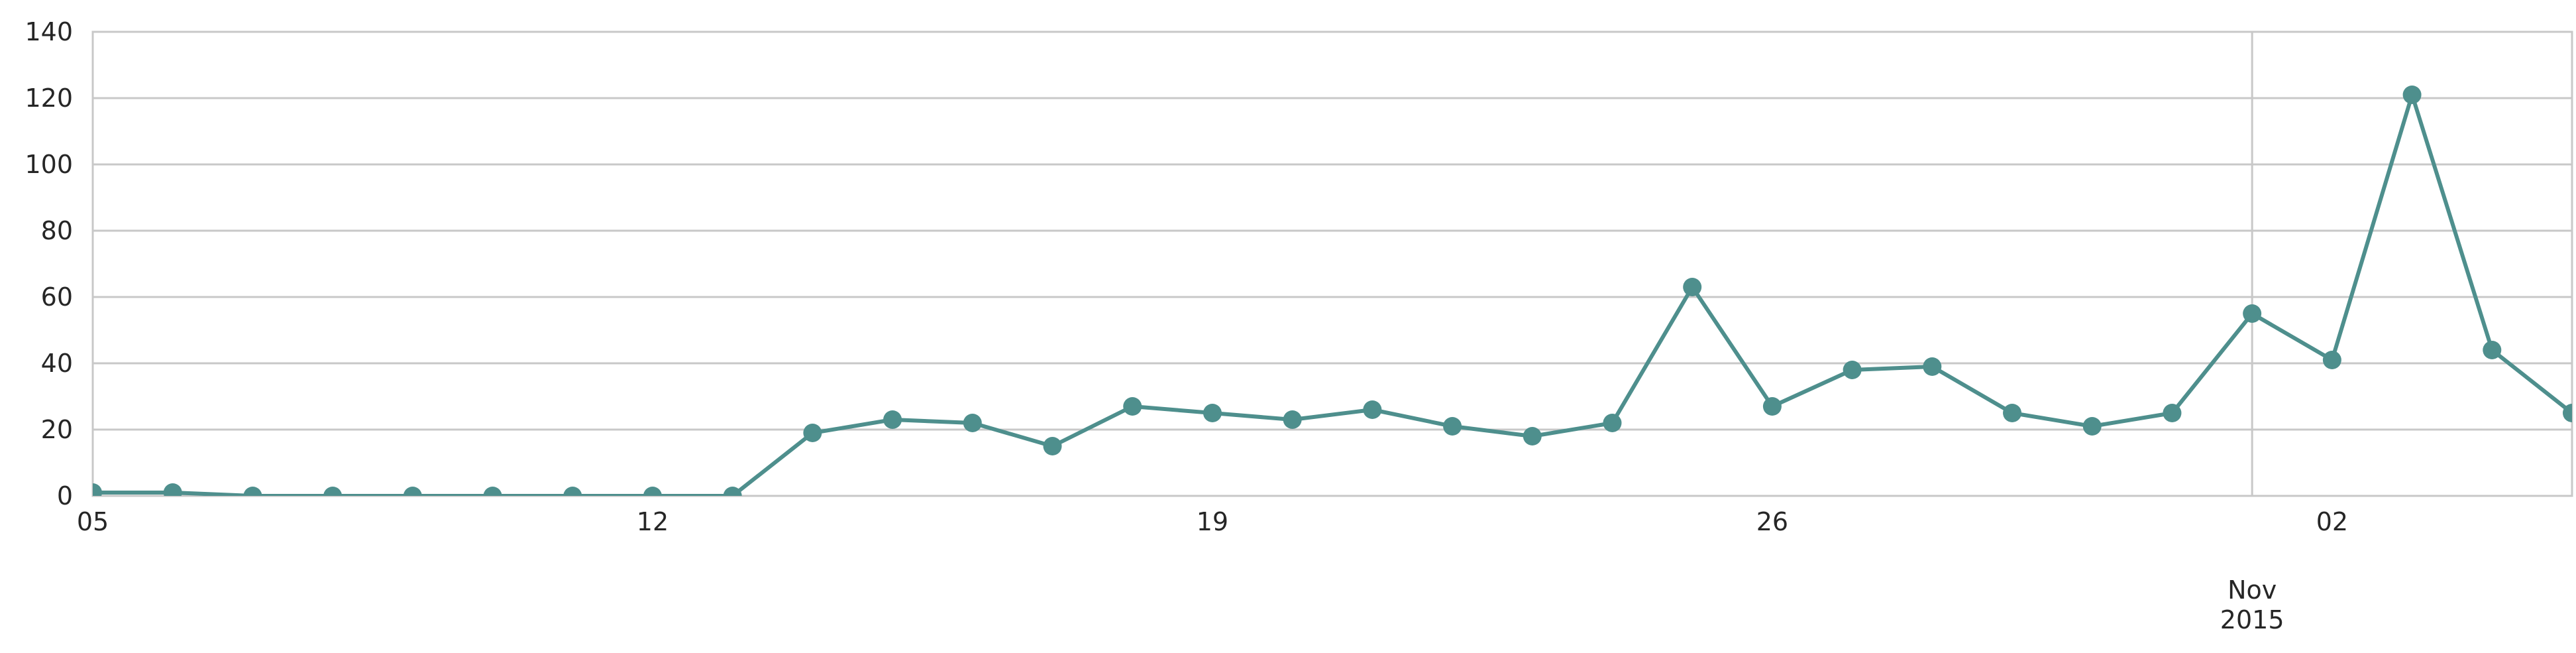  What do you see at coordinates (57, 363) in the screenshot?
I see `y-tick-label: 40` at bounding box center [57, 363].